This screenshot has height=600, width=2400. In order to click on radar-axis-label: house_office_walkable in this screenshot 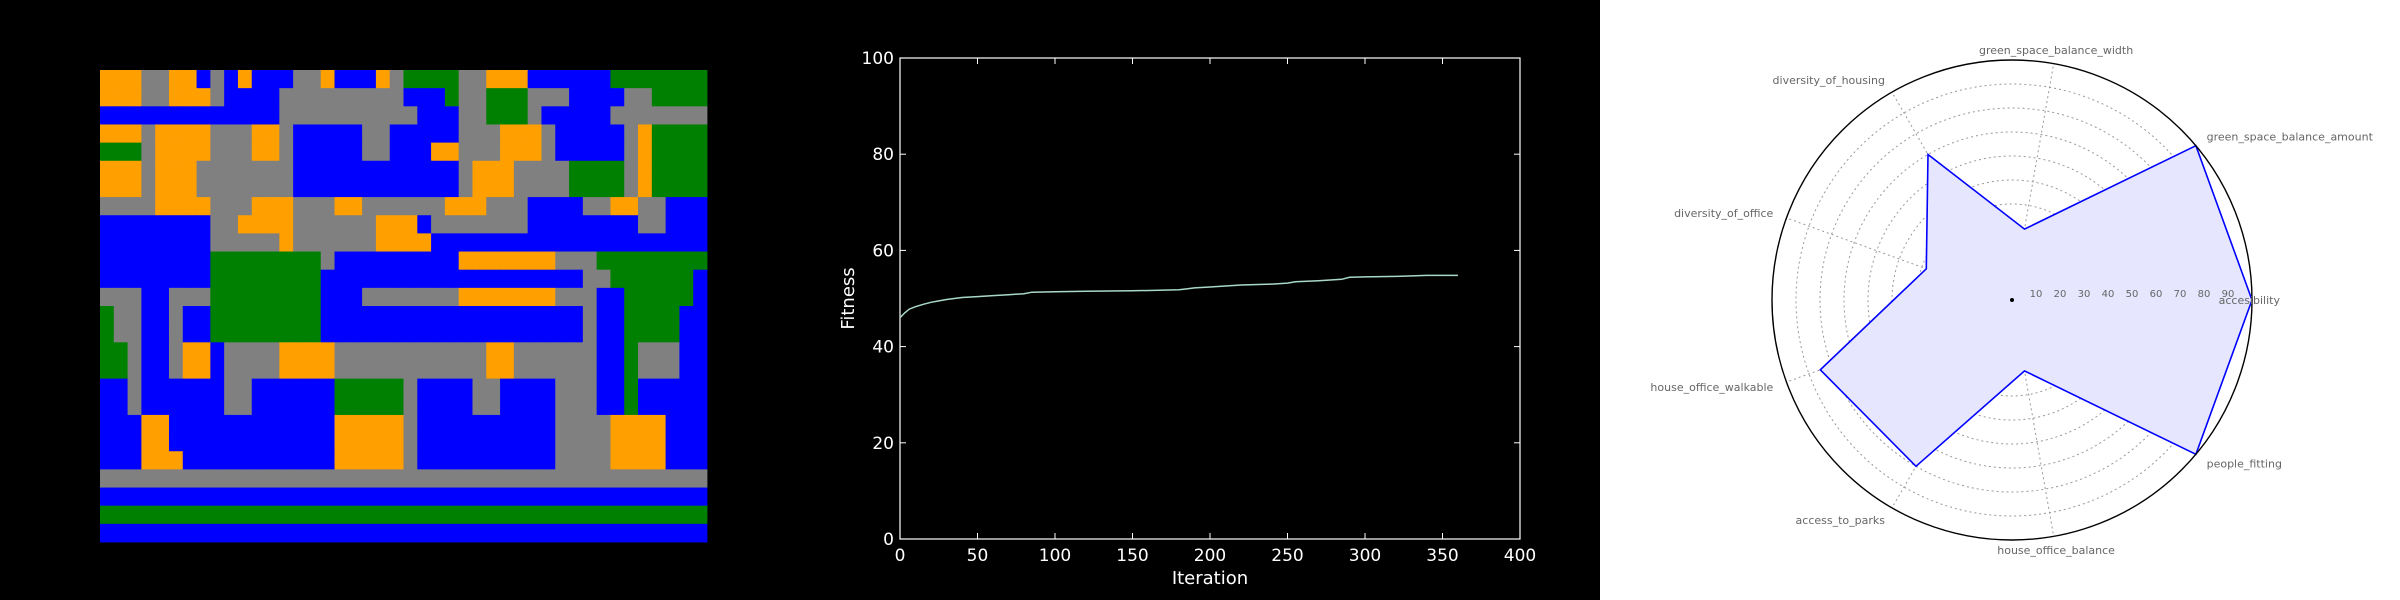, I will do `click(1711, 387)`.